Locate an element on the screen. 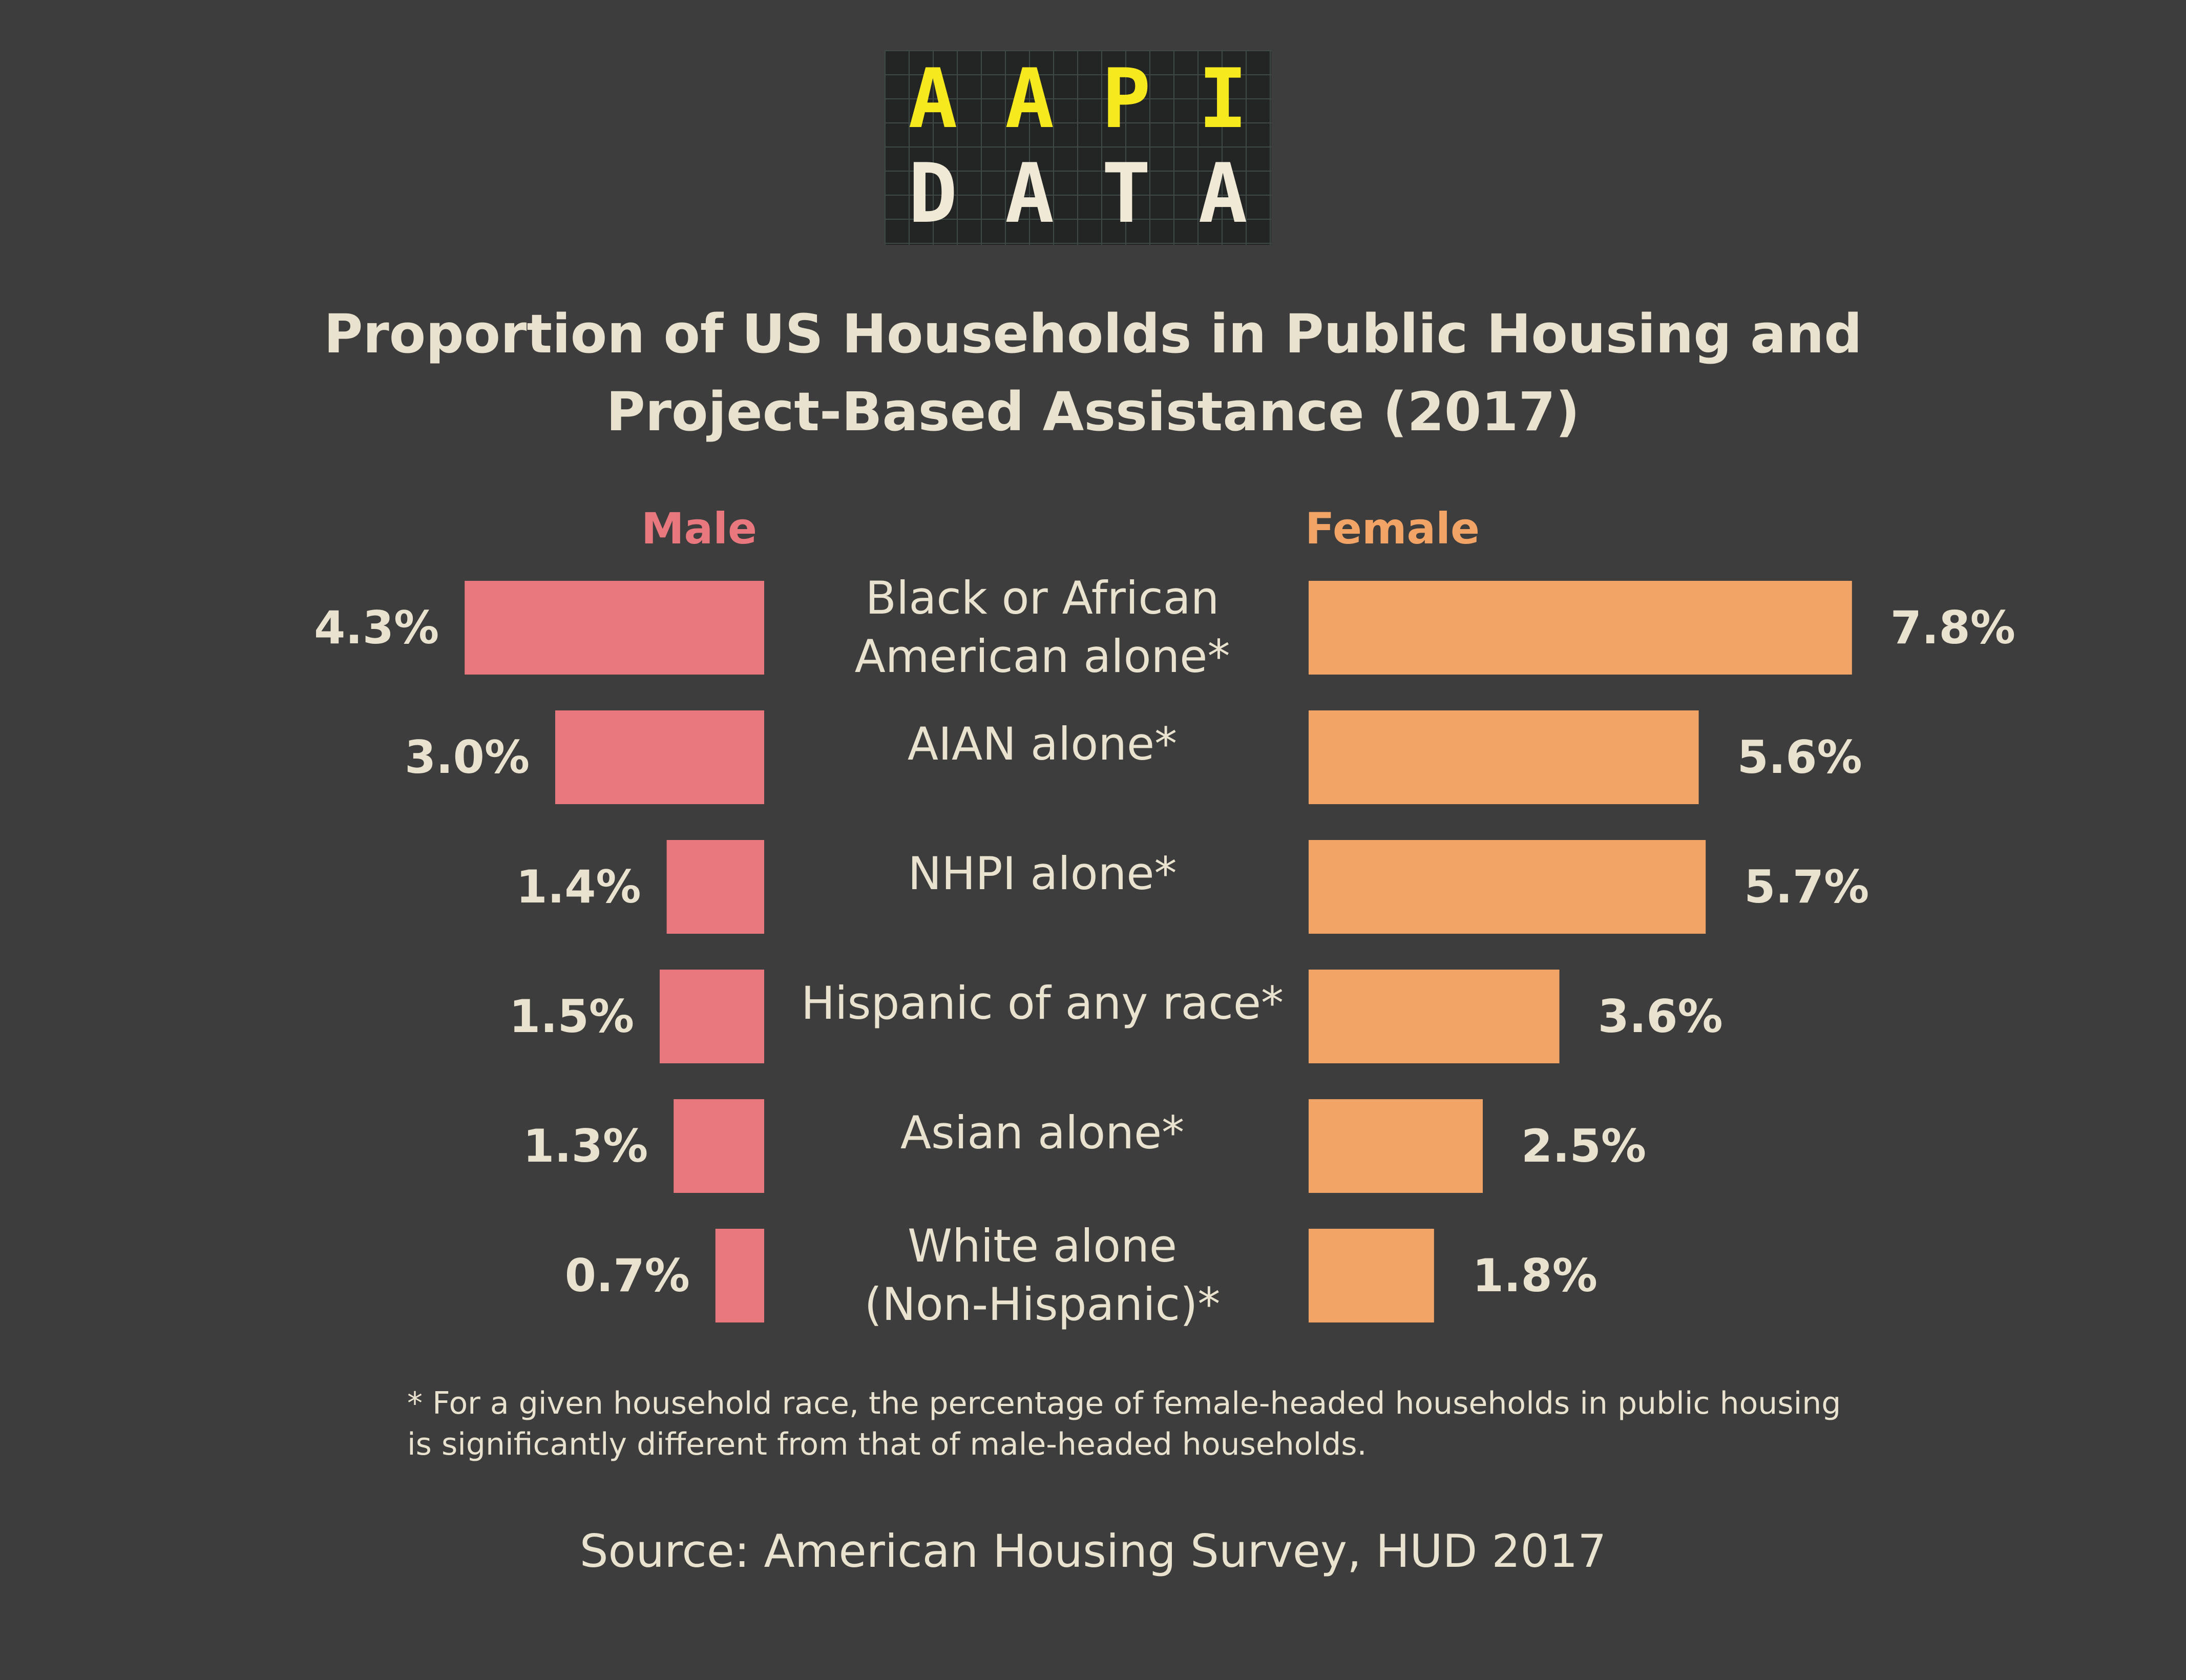 The image size is (2186, 1680). logo-line-2: D A T A is located at coordinates (1078, 194).